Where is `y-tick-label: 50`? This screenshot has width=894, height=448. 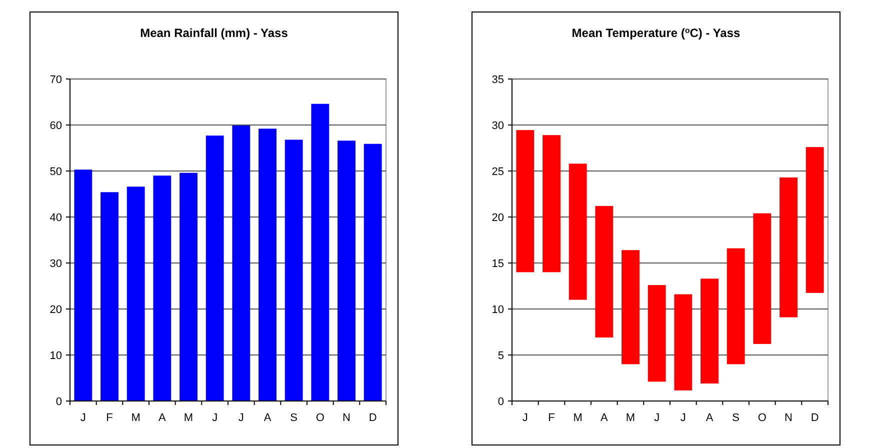 y-tick-label: 50 is located at coordinates (56, 172).